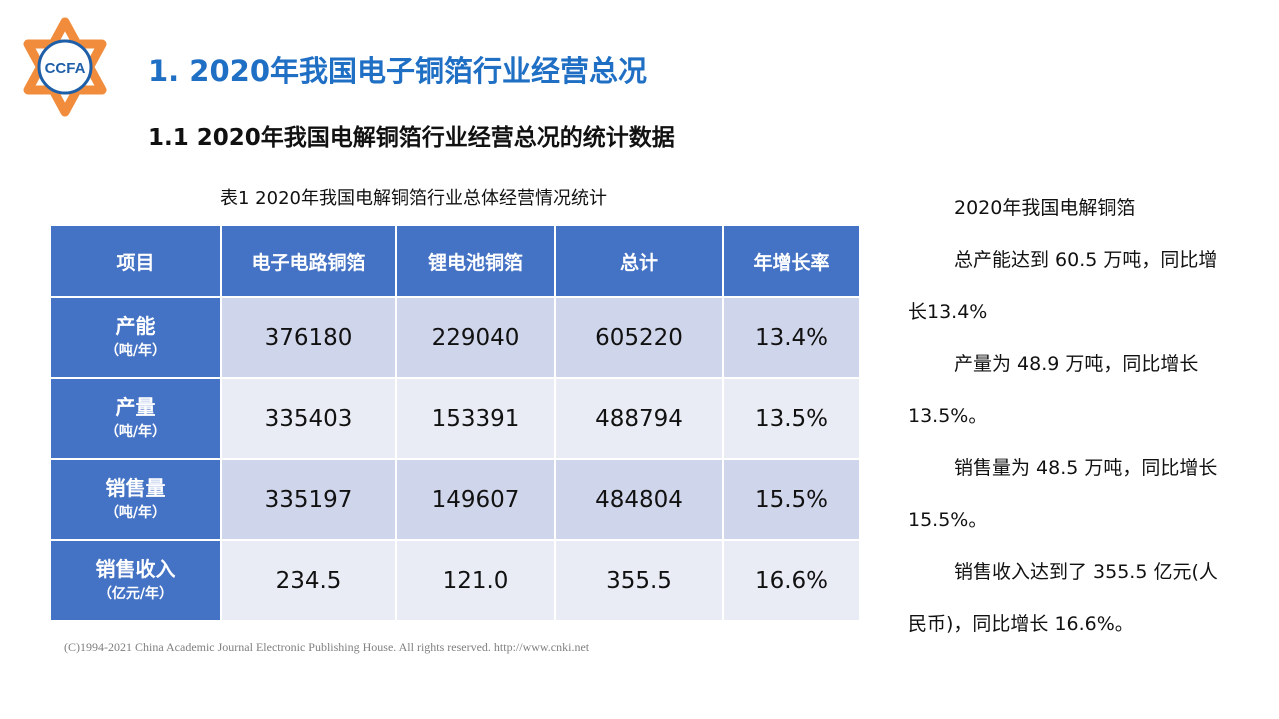 Image resolution: width=1279 pixels, height=719 pixels. I want to click on column-header: 锂电池铜箔, so click(475, 261).